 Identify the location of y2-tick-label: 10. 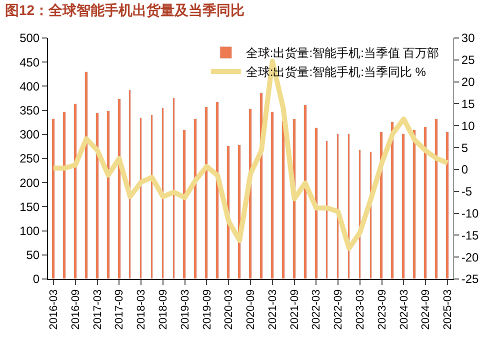
(468, 125).